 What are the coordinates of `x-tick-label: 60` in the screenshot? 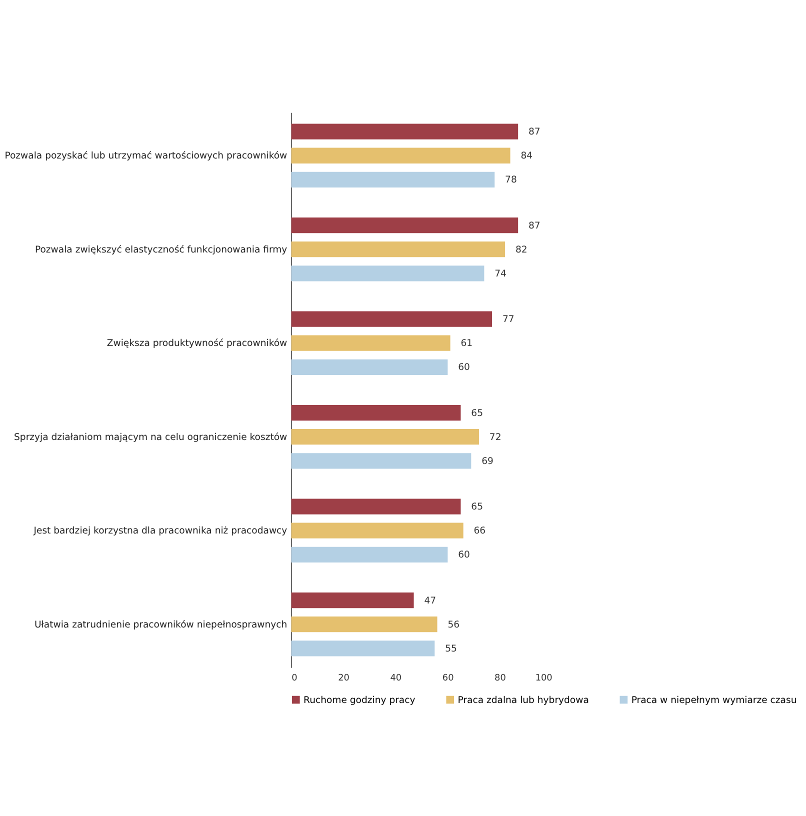 It's located at (448, 679).